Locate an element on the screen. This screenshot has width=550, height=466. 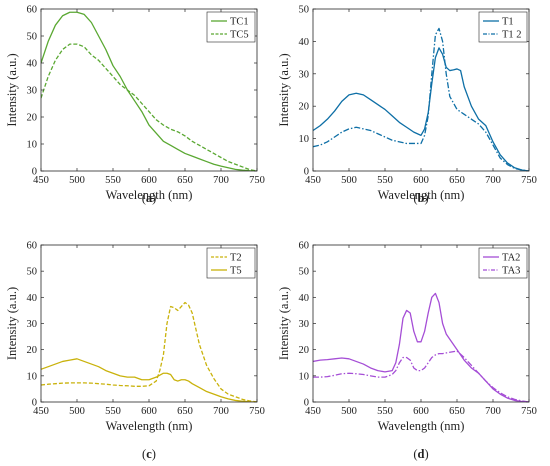
series-line-t5 is located at coordinates (149, 380).